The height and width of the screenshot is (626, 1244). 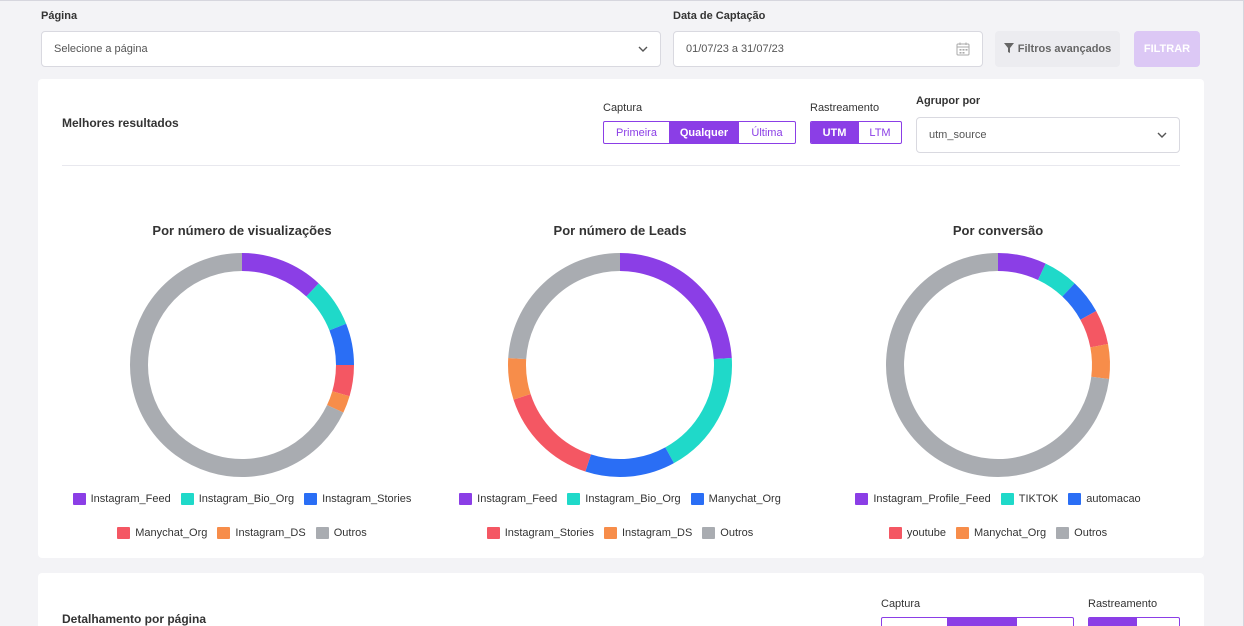 What do you see at coordinates (901, 604) in the screenshot?
I see `detail-capture-label: Captura` at bounding box center [901, 604].